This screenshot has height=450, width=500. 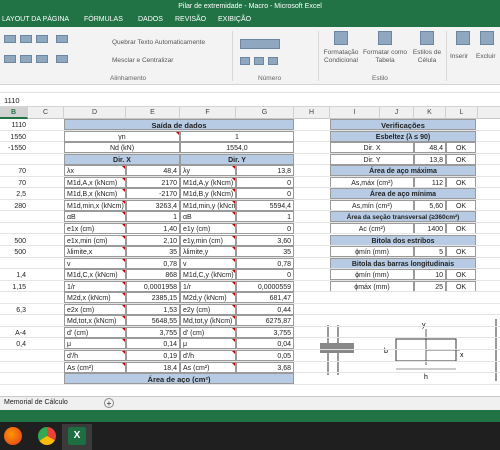 I want to click on conditional-format-icon, so click(x=341, y=38).